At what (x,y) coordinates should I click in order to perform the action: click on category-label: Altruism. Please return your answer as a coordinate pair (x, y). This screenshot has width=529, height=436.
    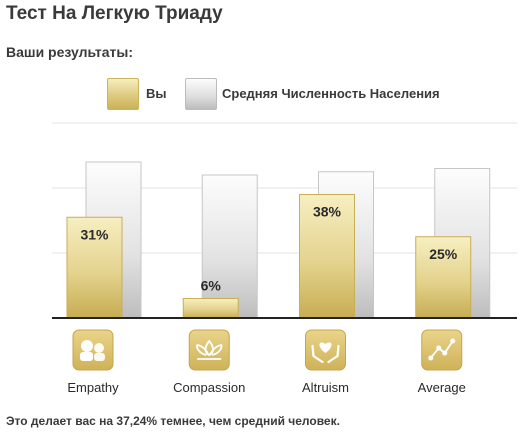
    Looking at the image, I should click on (325, 387).